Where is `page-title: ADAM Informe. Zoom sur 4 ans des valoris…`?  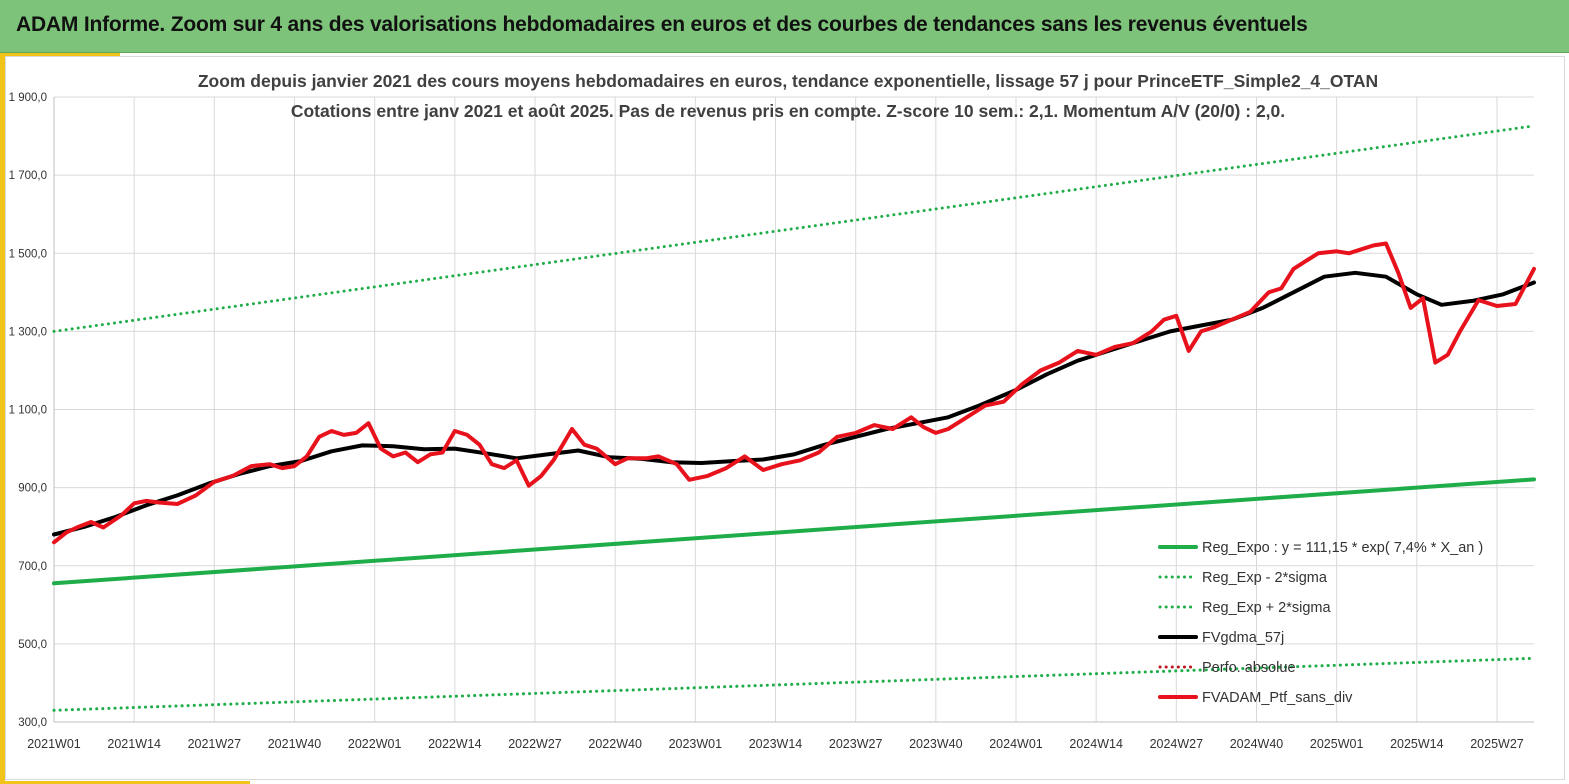
page-title: ADAM Informe. Zoom sur 4 ans des valoris… is located at coordinates (662, 24).